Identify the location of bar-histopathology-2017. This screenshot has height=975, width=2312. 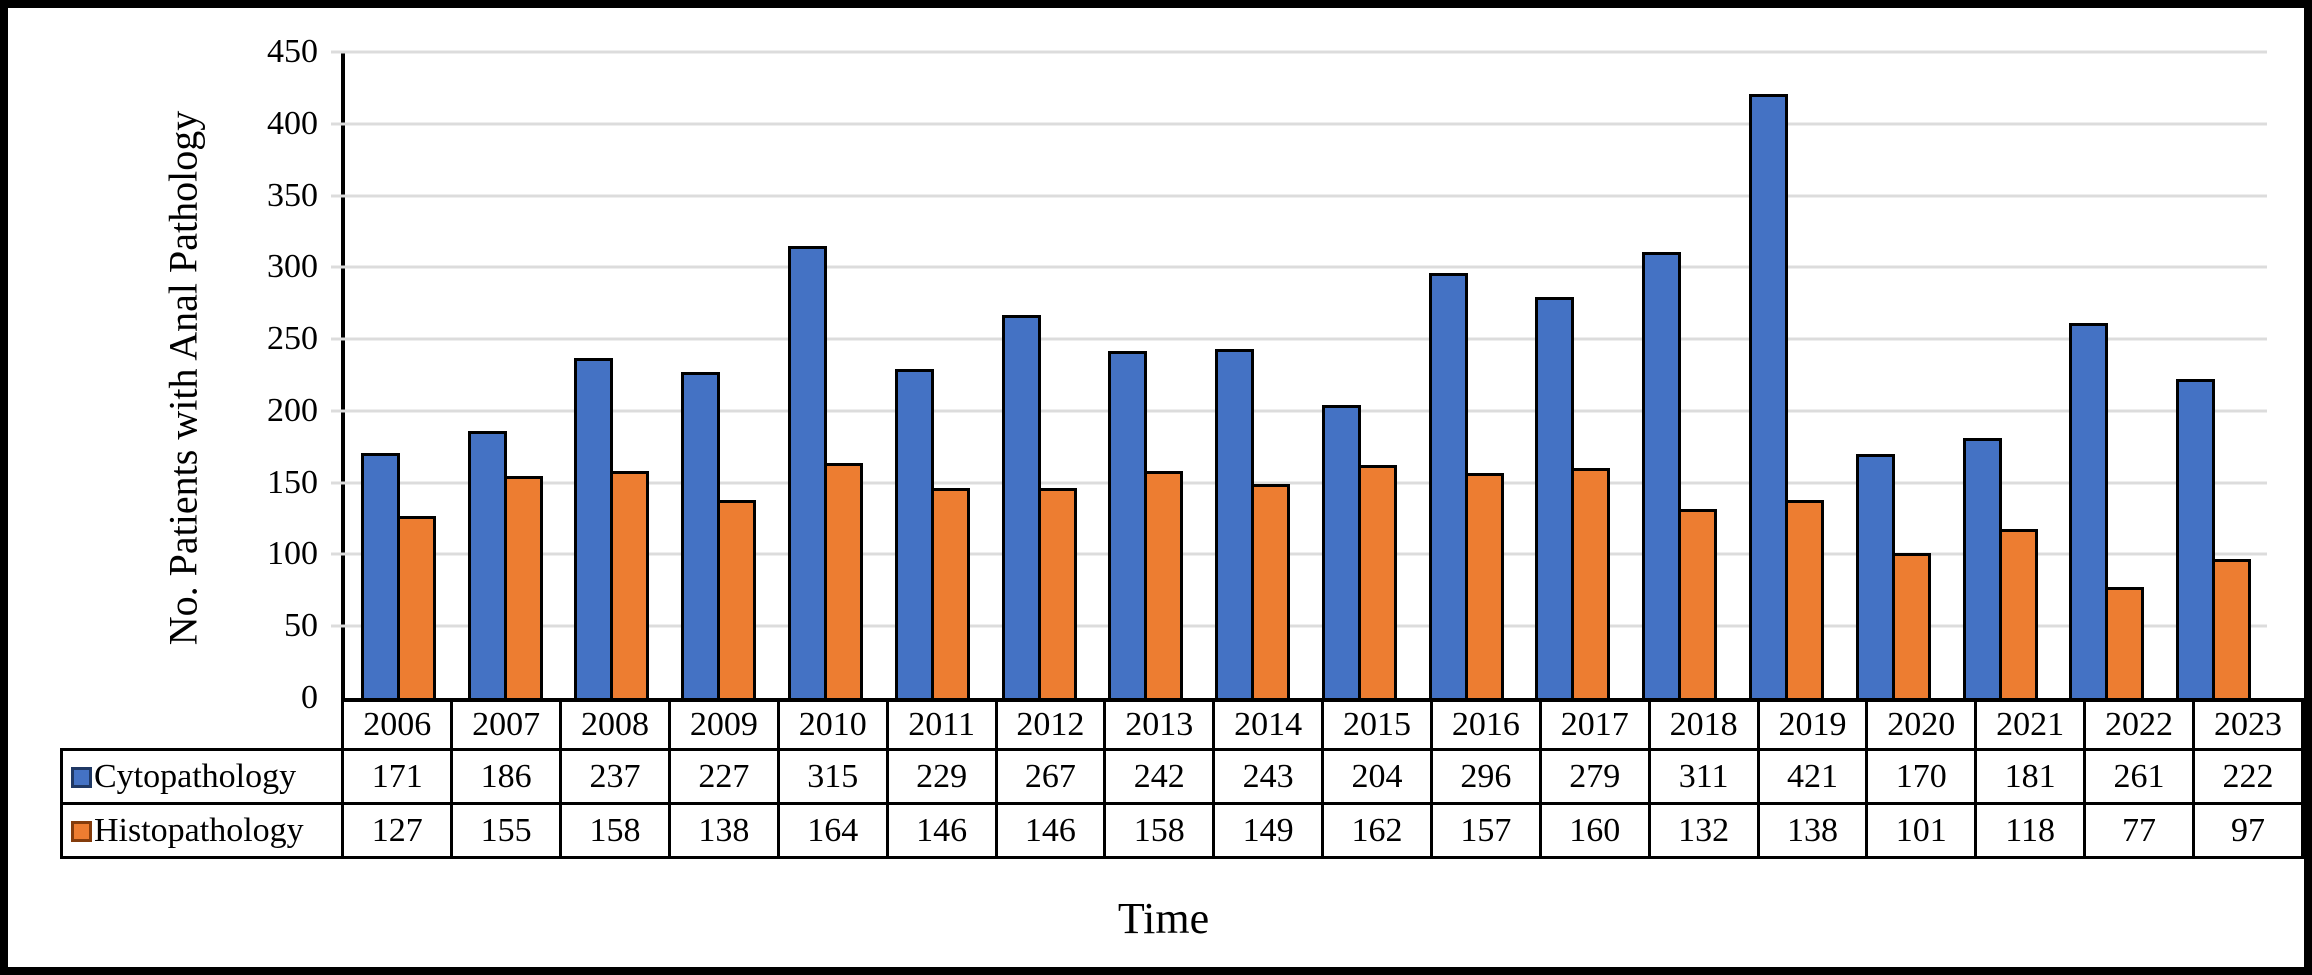
(1591, 583).